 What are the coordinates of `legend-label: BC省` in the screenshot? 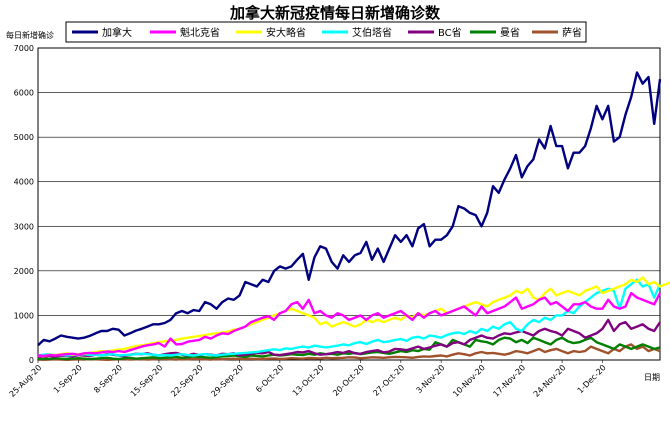 It's located at (450, 32).